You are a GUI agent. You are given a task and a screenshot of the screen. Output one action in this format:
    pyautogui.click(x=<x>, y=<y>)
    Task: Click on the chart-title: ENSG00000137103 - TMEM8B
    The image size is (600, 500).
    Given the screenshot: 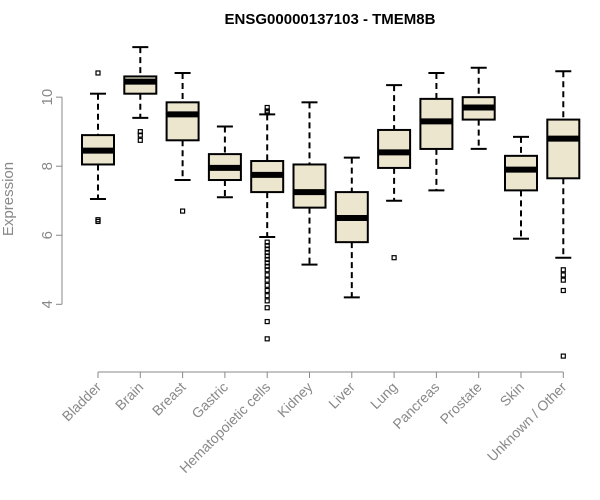 What is the action you would take?
    pyautogui.click(x=330, y=19)
    